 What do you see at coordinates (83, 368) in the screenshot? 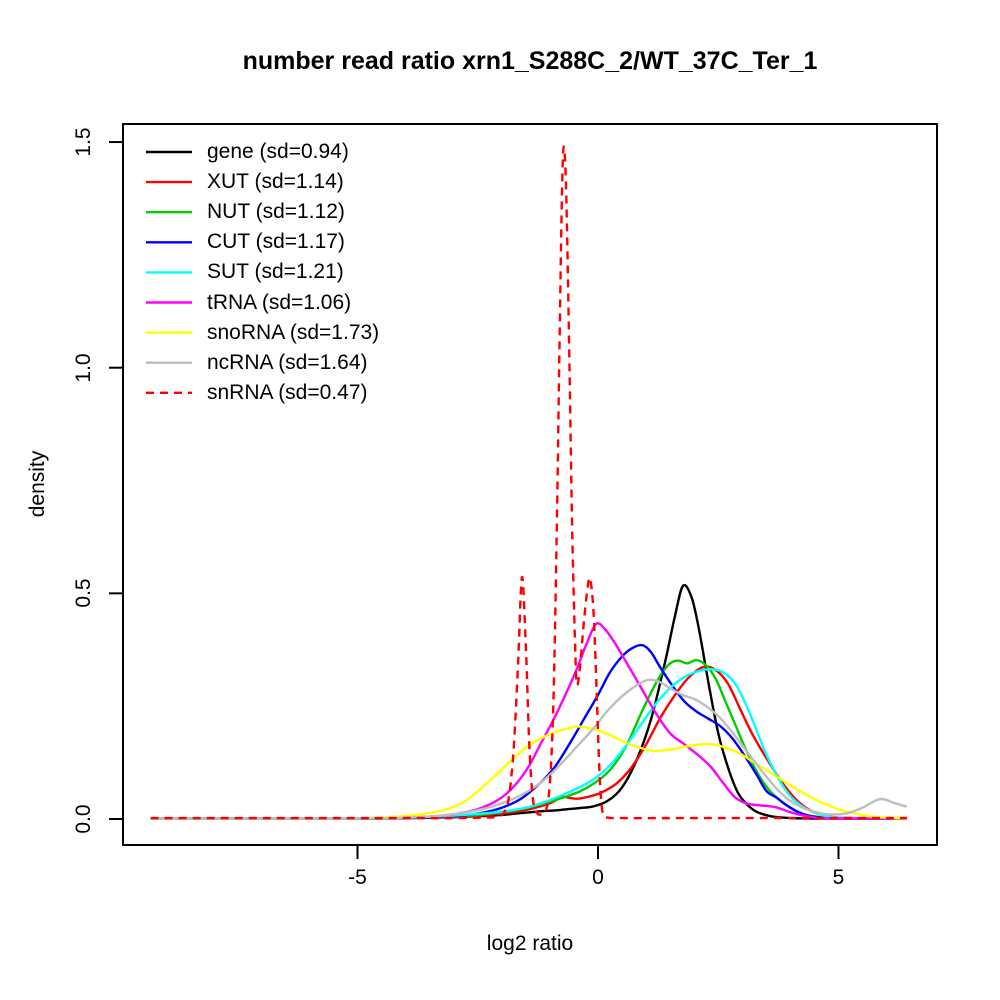
I see `y-tick-label: 1.0` at bounding box center [83, 368].